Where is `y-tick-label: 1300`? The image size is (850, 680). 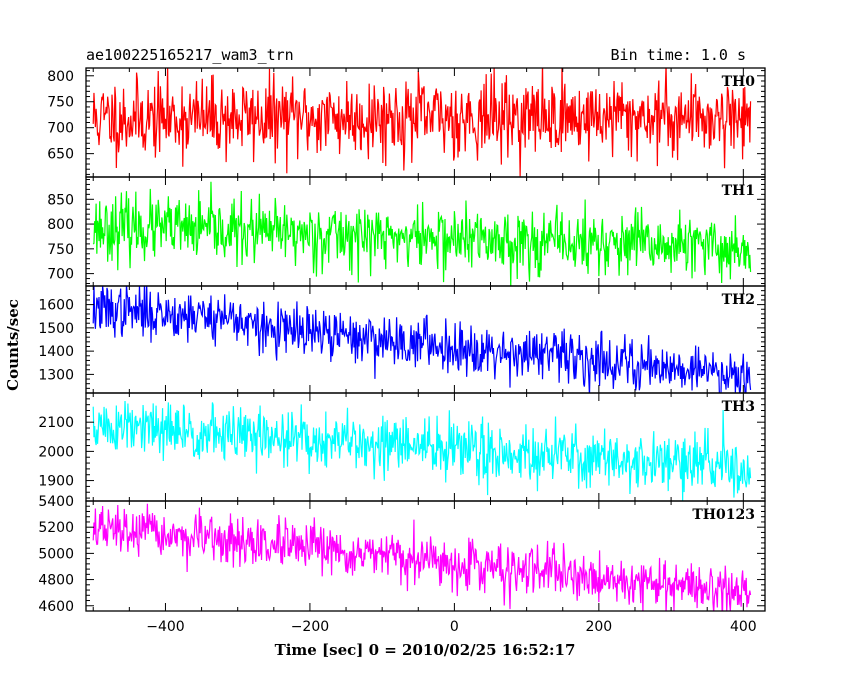
y-tick-label: 1300 is located at coordinates (56, 375).